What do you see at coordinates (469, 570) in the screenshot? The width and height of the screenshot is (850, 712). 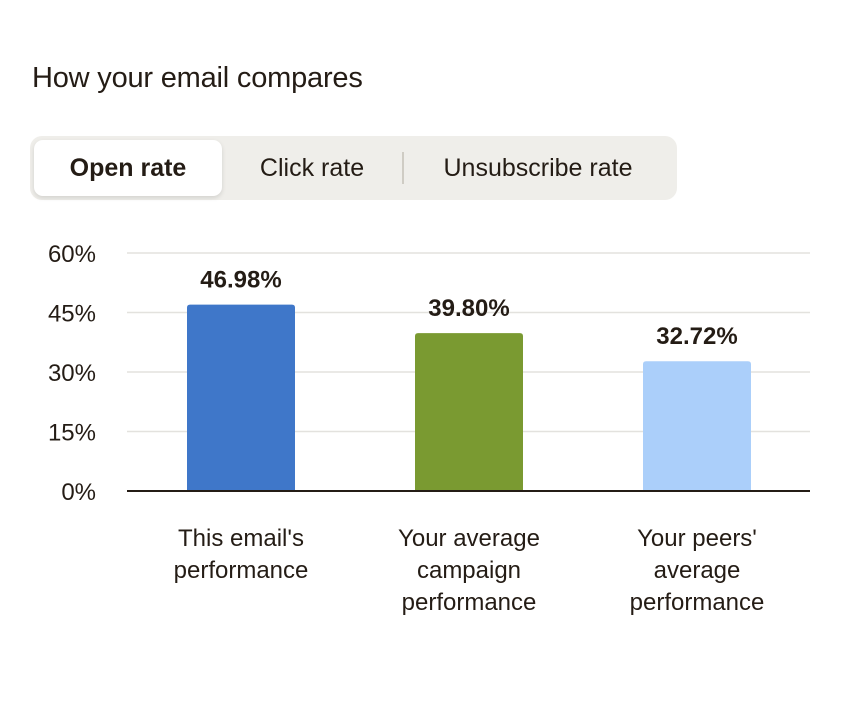 I see `x-category-label: campaign` at bounding box center [469, 570].